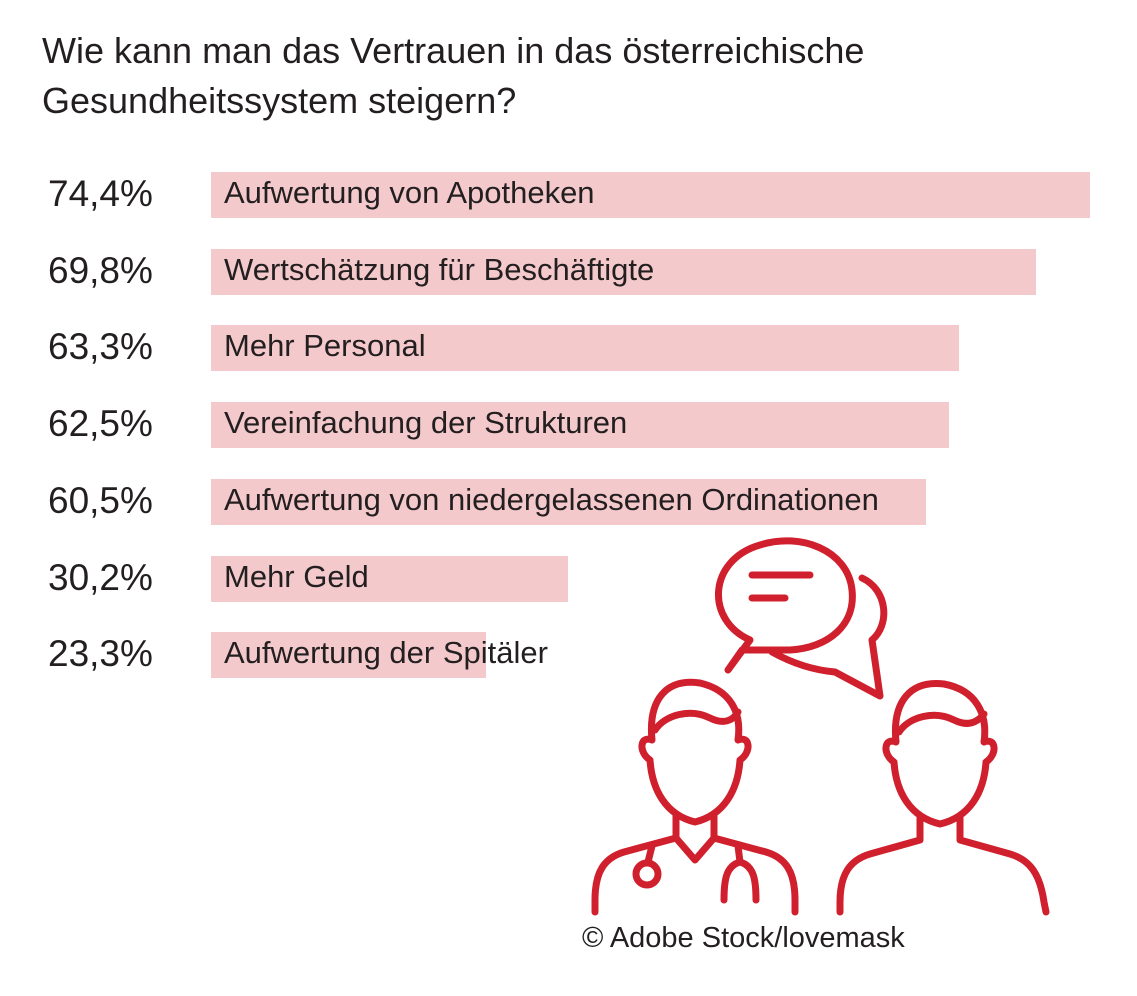 Image resolution: width=1137 pixels, height=996 pixels. I want to click on value-label: 69,8%, so click(100, 270).